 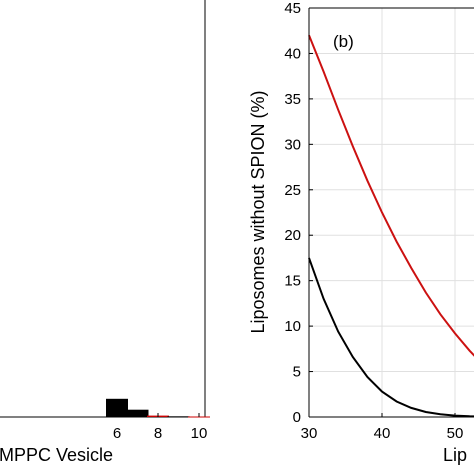 I want to click on panel-b-y-axis-title: Liposomes without SPION (%), so click(x=258, y=211).